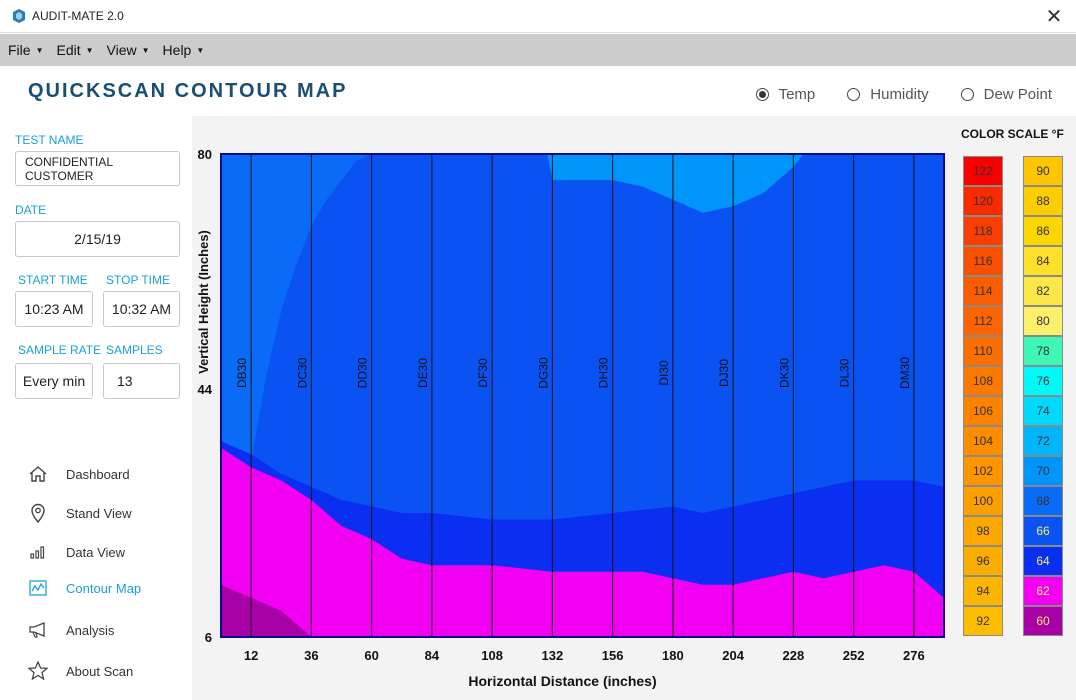 The height and width of the screenshot is (700, 1076). What do you see at coordinates (38, 552) in the screenshot?
I see `bar-chart-icon` at bounding box center [38, 552].